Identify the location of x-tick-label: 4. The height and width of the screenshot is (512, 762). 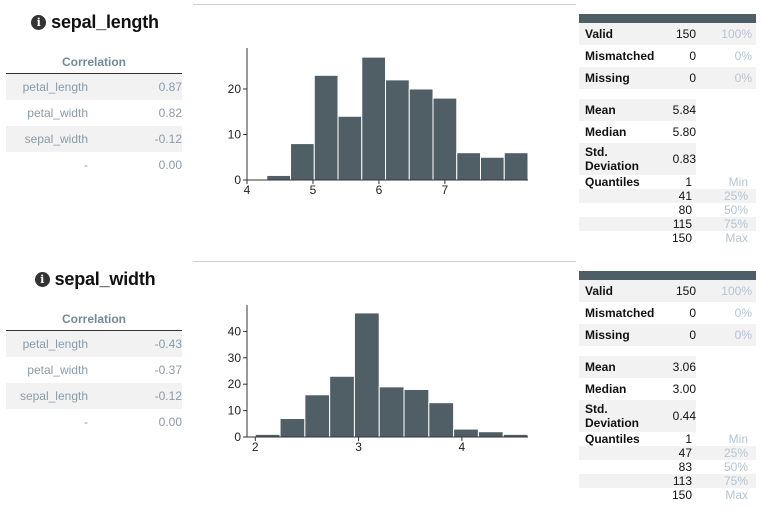
(247, 190).